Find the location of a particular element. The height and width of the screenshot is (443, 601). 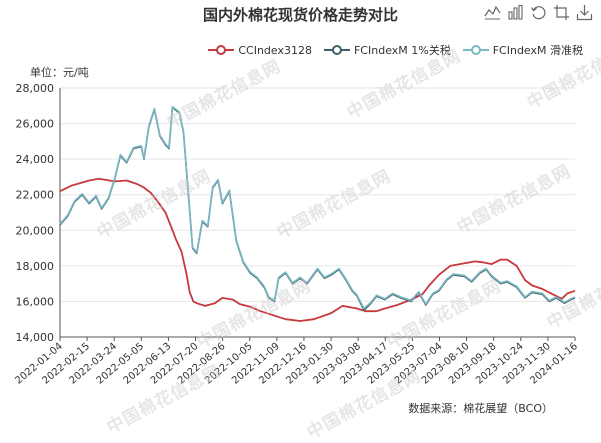

restore-icon is located at coordinates (538, 12).